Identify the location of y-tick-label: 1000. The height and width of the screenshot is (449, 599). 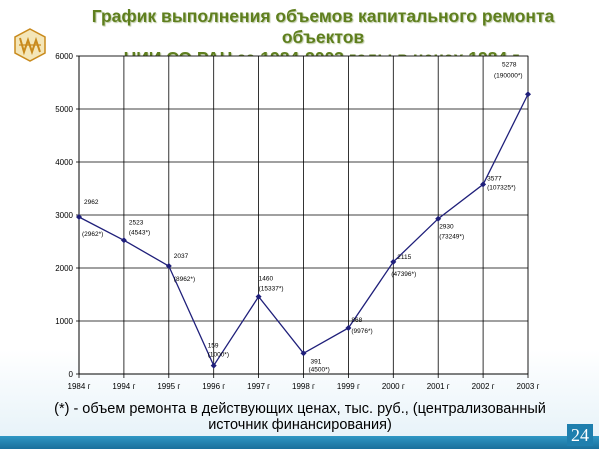
(64, 321).